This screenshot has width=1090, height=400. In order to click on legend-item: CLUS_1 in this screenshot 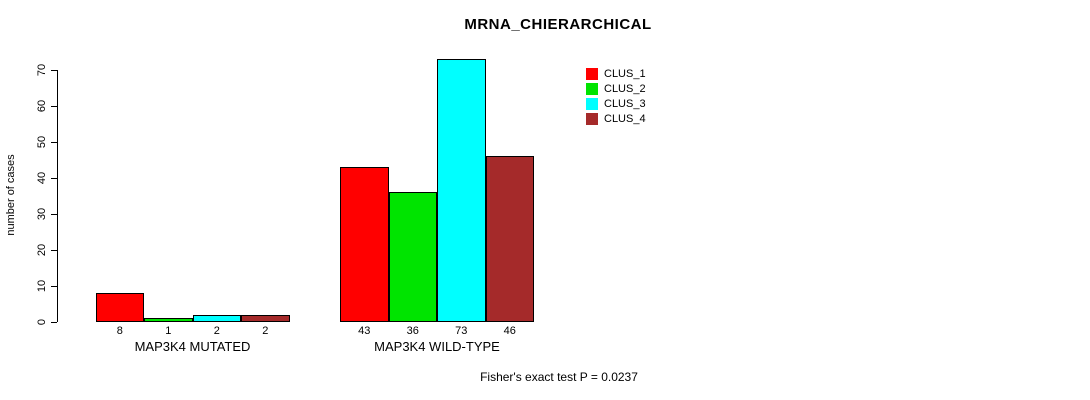, I will do `click(616, 73)`.